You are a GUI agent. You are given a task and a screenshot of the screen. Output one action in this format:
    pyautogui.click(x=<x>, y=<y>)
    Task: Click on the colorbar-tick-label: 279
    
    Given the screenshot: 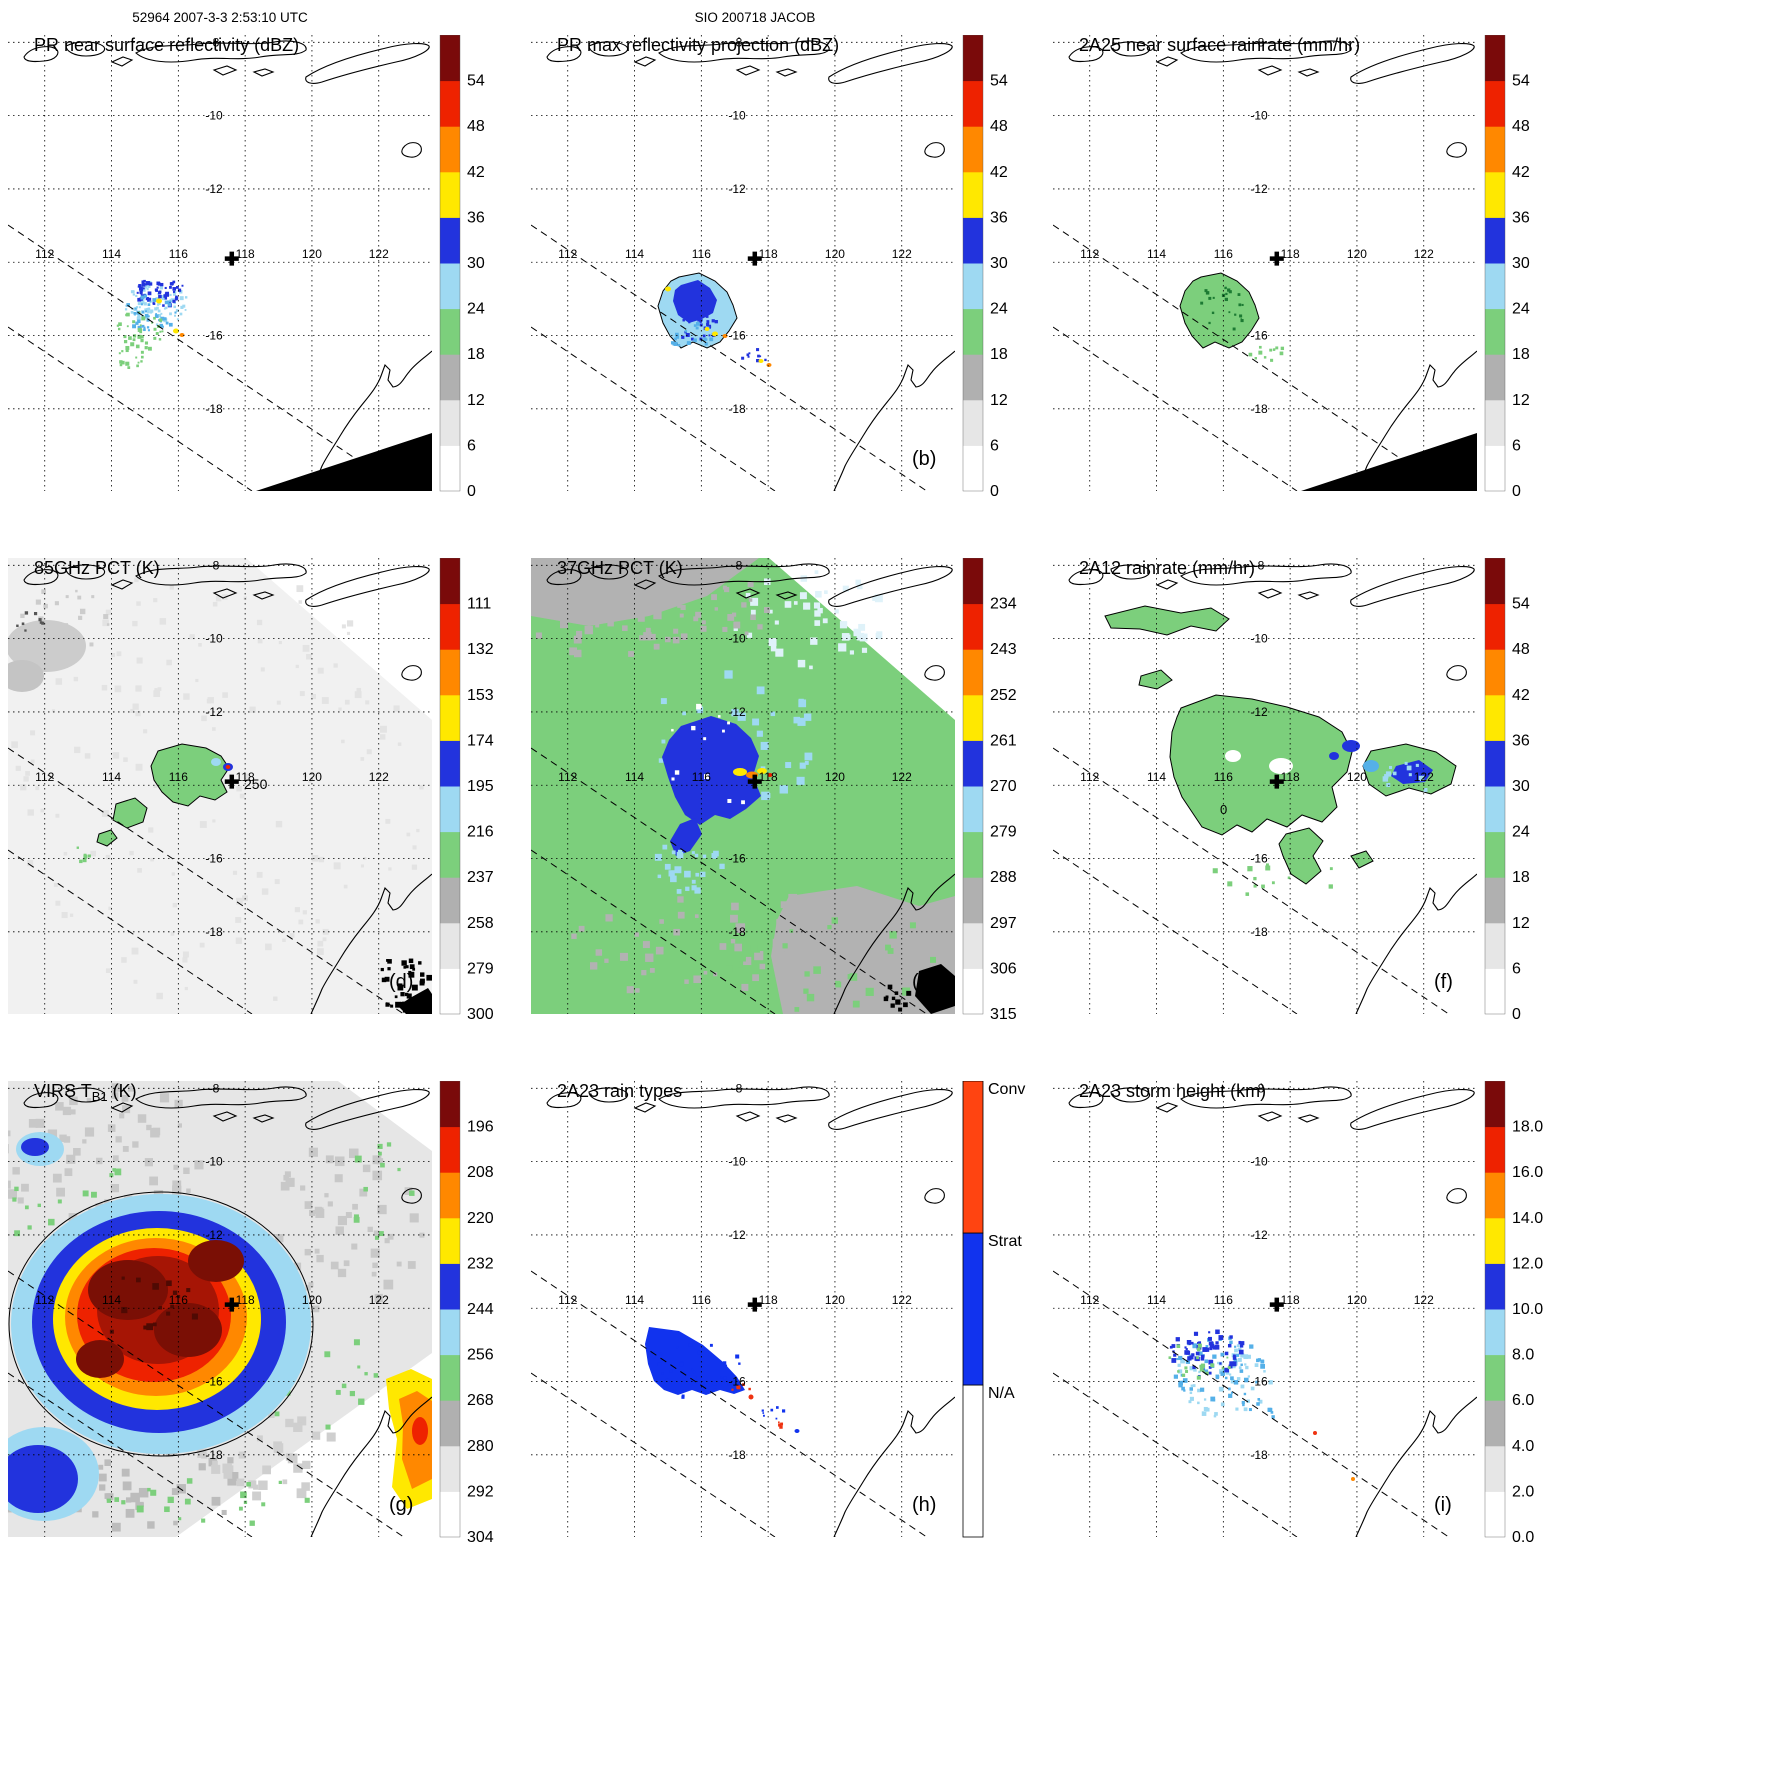 What is the action you would take?
    pyautogui.click(x=480, y=968)
    